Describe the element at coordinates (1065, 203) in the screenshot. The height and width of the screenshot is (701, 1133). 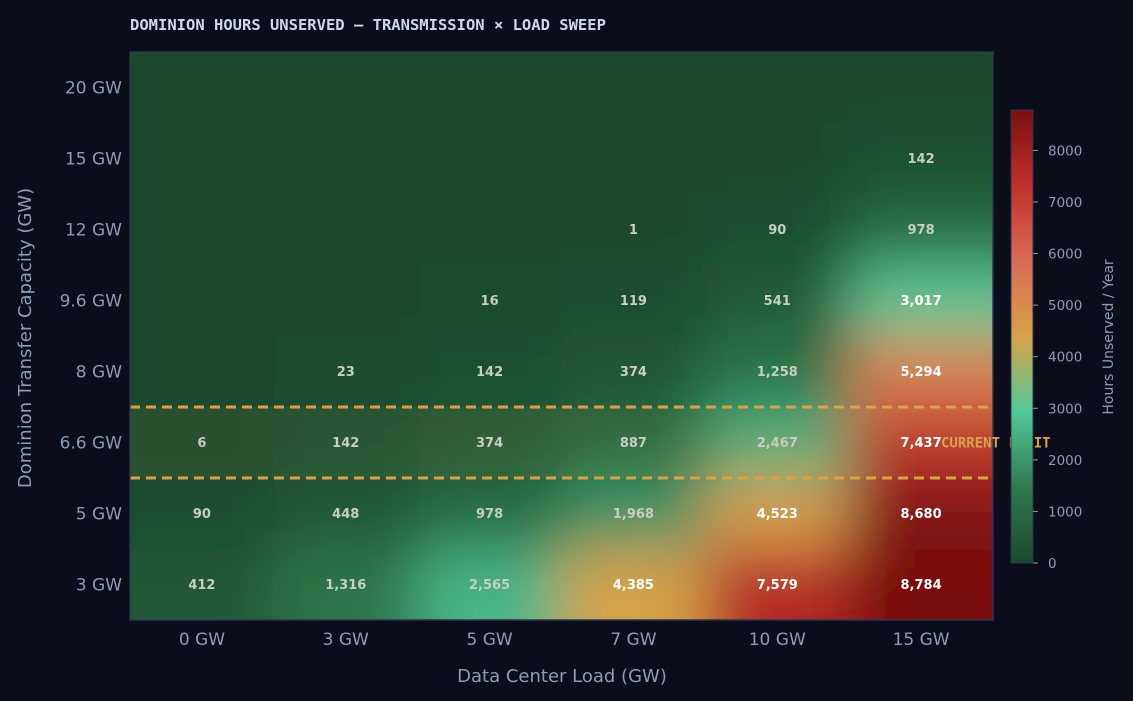
I see `colorbar-tick-label: 7000` at that location.